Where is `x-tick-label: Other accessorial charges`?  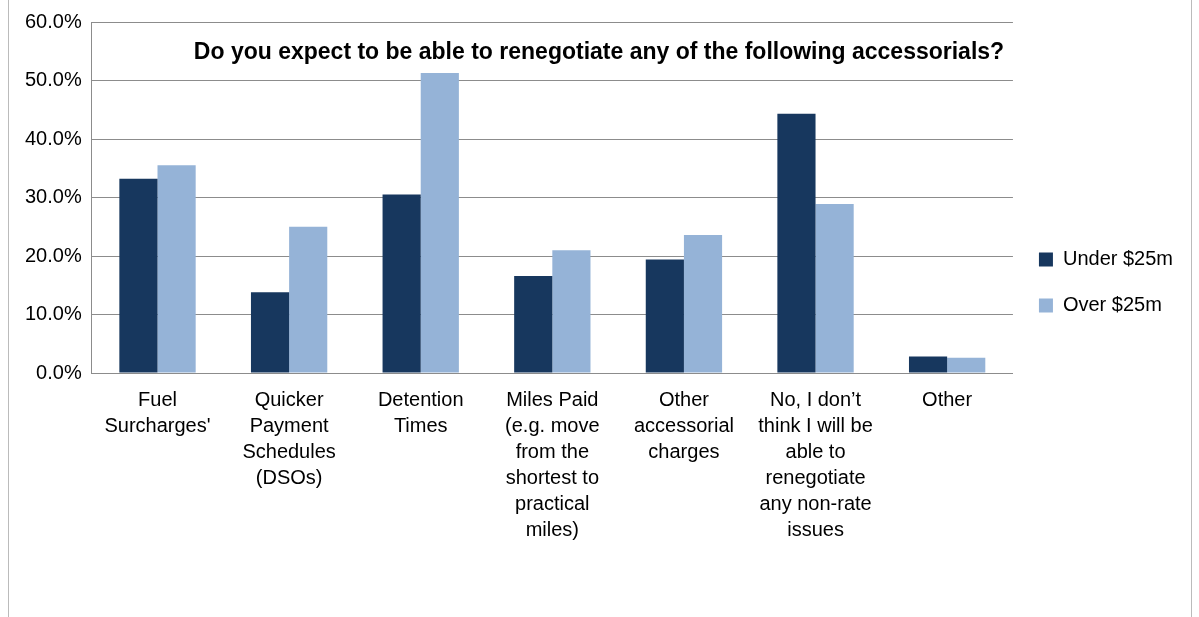
x-tick-label: Other accessorial charges is located at coordinates (683, 424).